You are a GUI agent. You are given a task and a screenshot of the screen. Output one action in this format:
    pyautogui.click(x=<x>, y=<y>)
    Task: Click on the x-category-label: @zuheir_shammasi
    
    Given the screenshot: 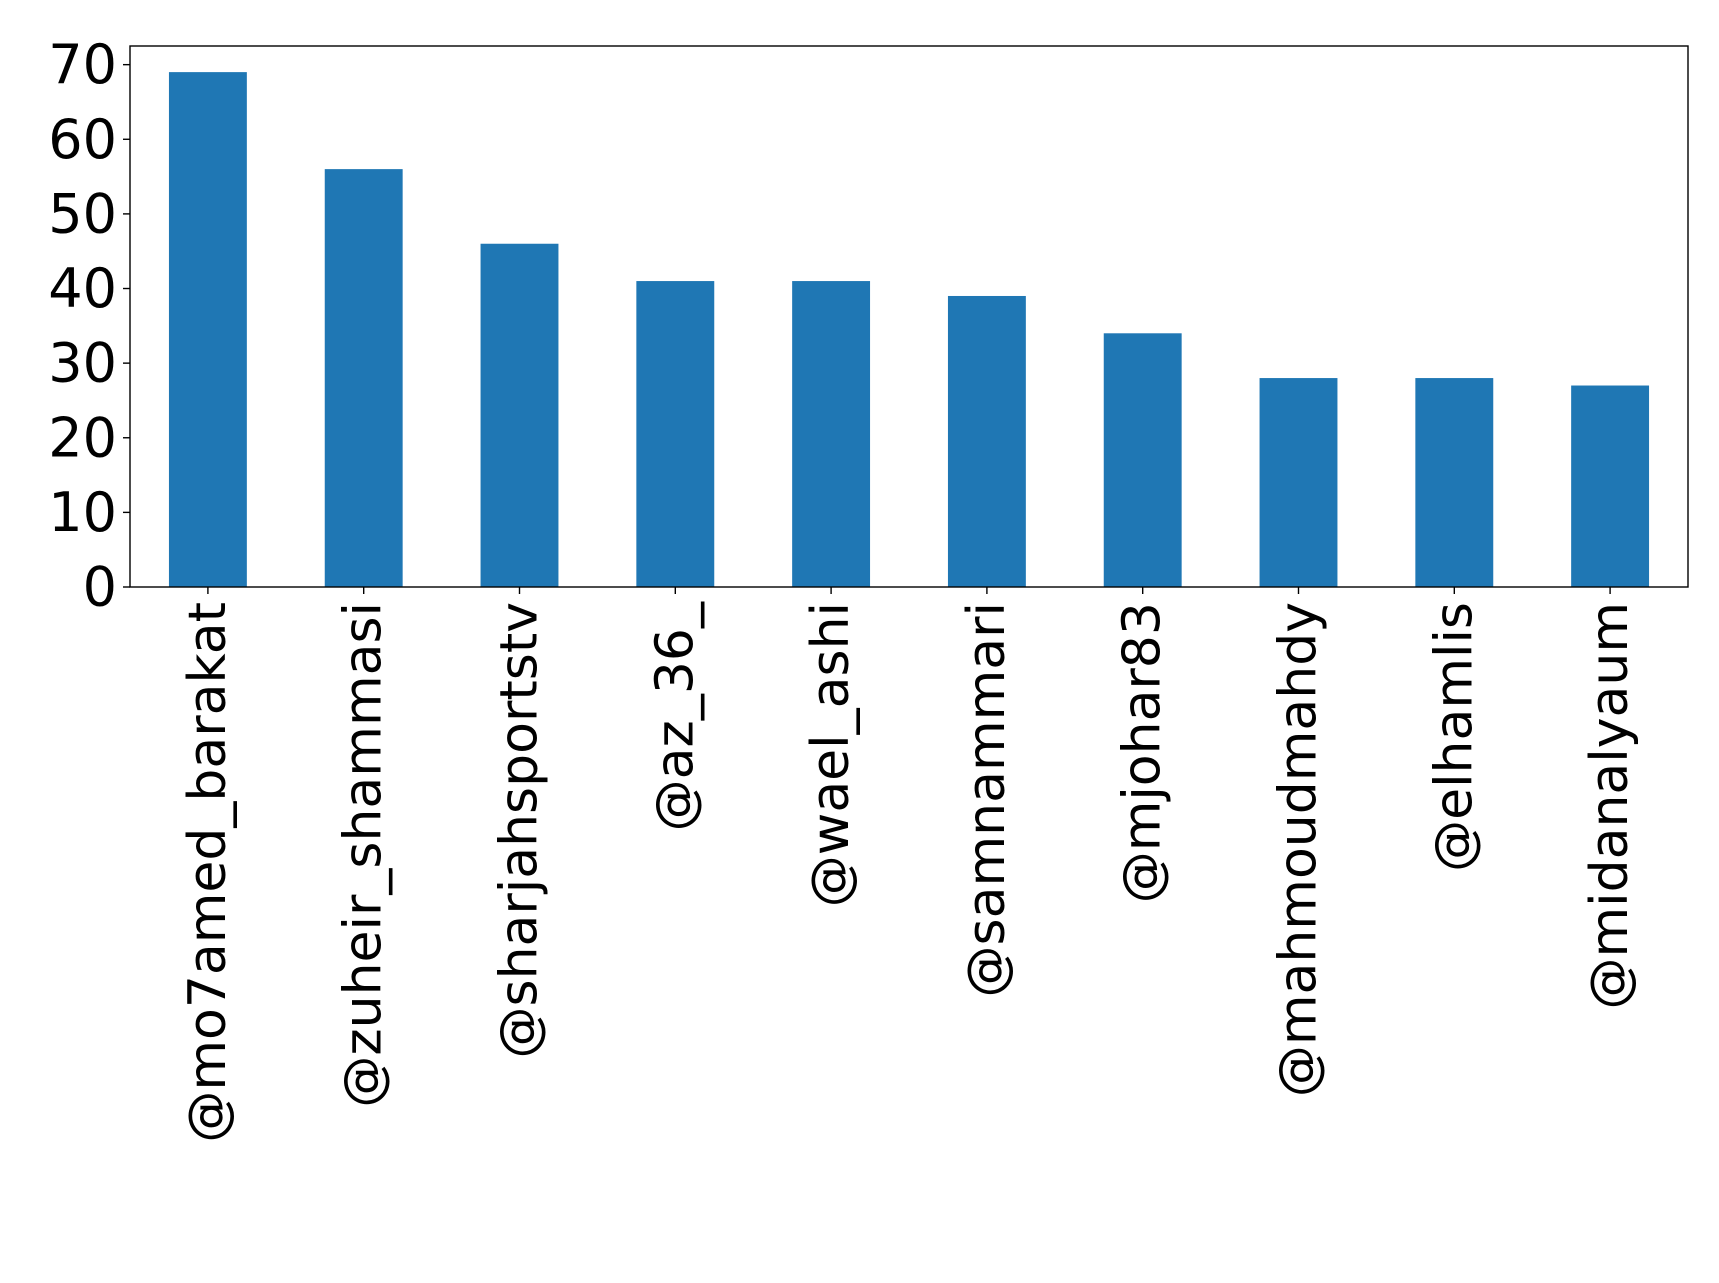 What is the action you would take?
    pyautogui.click(x=364, y=855)
    